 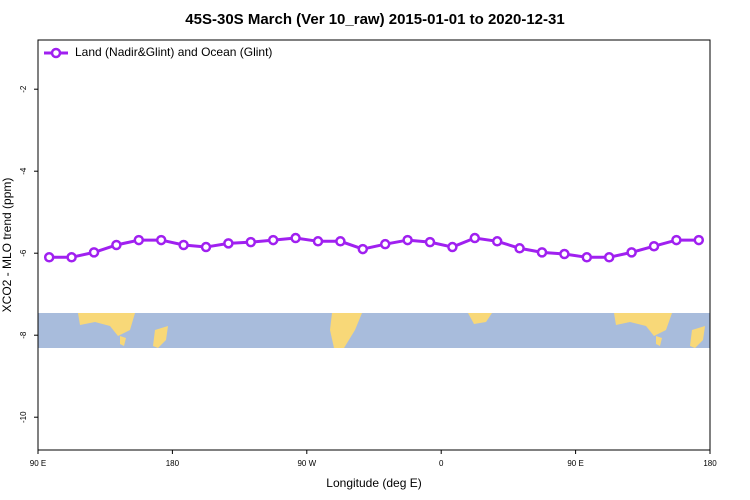 I want to click on y-axis-label: XCO2 - MLO trend (ppm), so click(x=7, y=245).